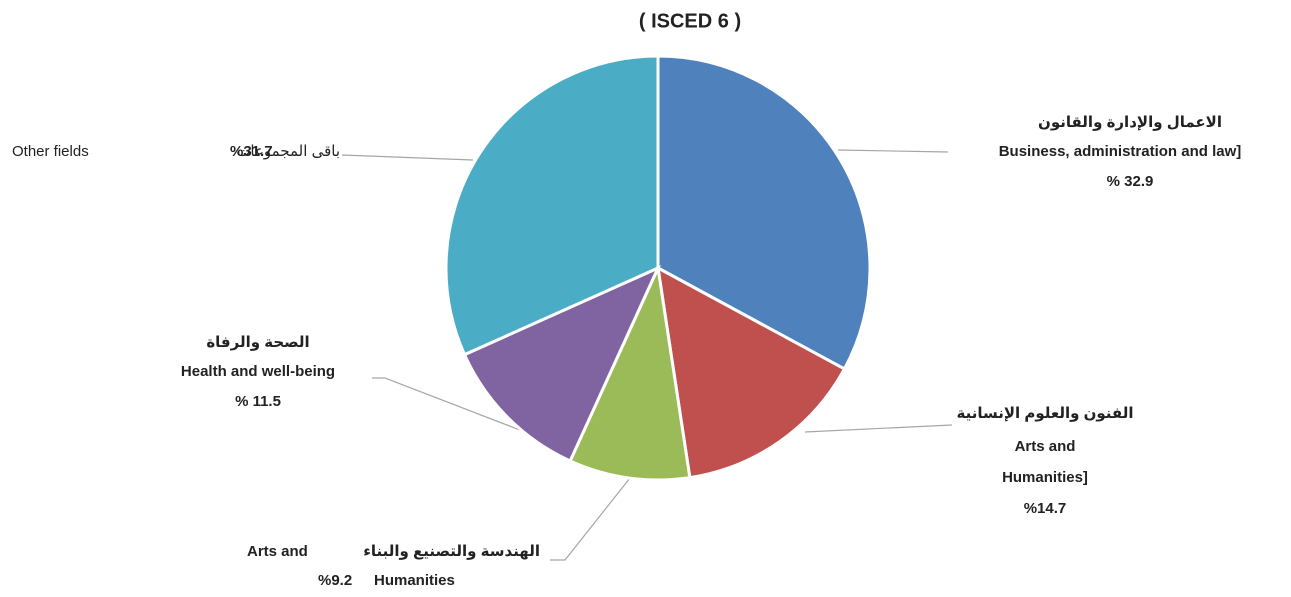 This screenshot has width=1291, height=597. Describe the element at coordinates (251, 151) in the screenshot. I see `data-label: %31.7` at that location.